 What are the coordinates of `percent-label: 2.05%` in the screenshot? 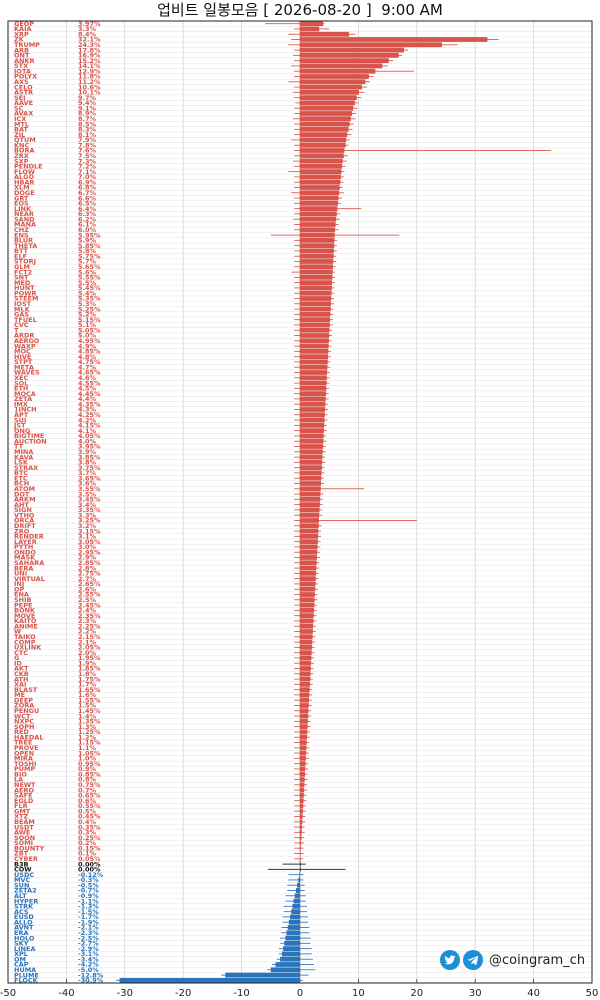 It's located at (89, 648).